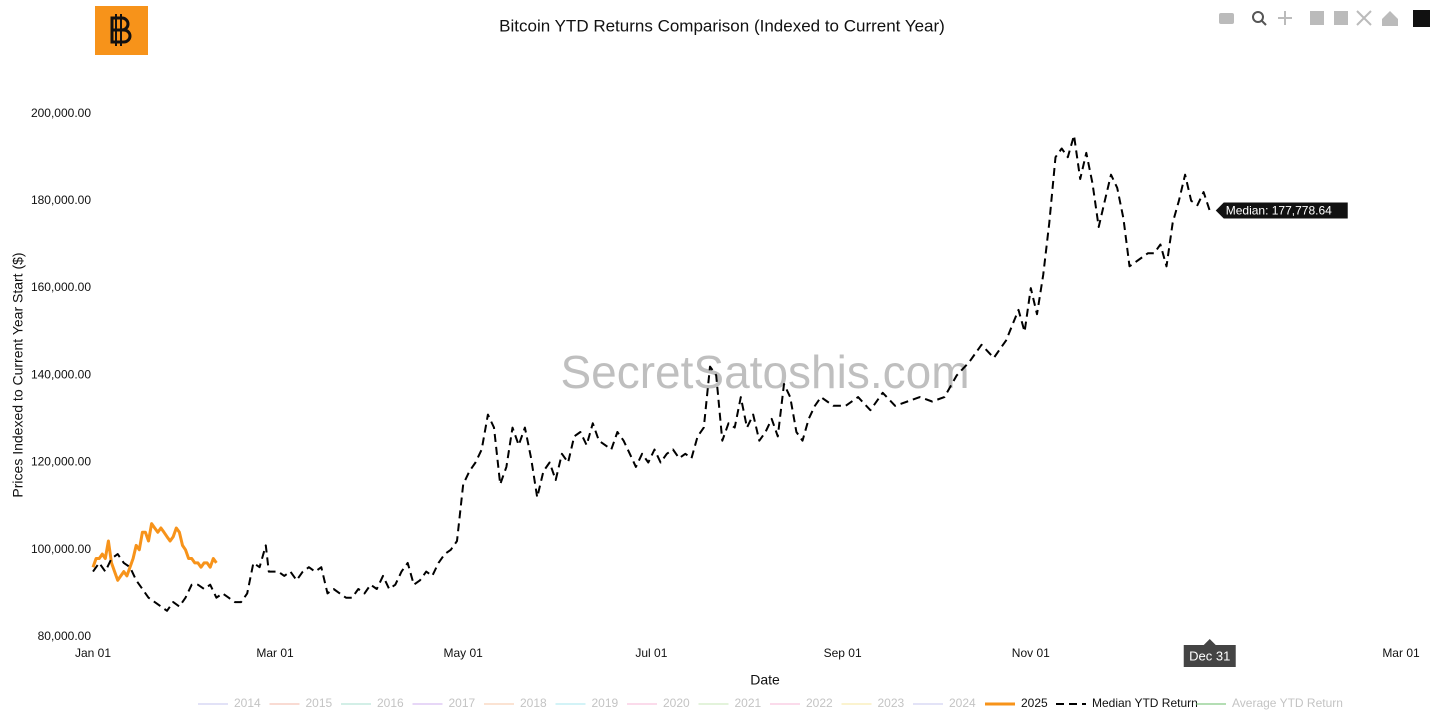  I want to click on hover-x-text: Dec 31, so click(1209, 655).